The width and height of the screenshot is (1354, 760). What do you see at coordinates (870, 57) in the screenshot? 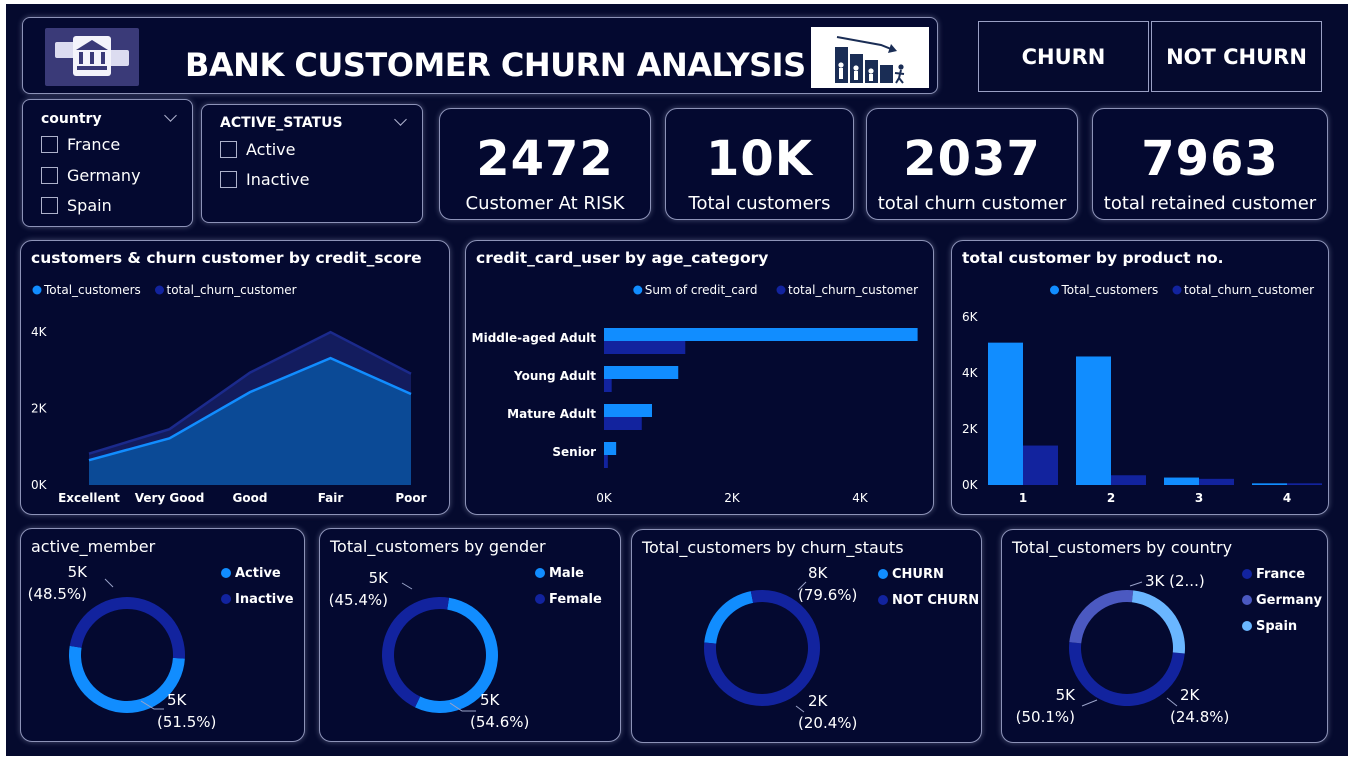
I see `churn-illustration` at bounding box center [870, 57].